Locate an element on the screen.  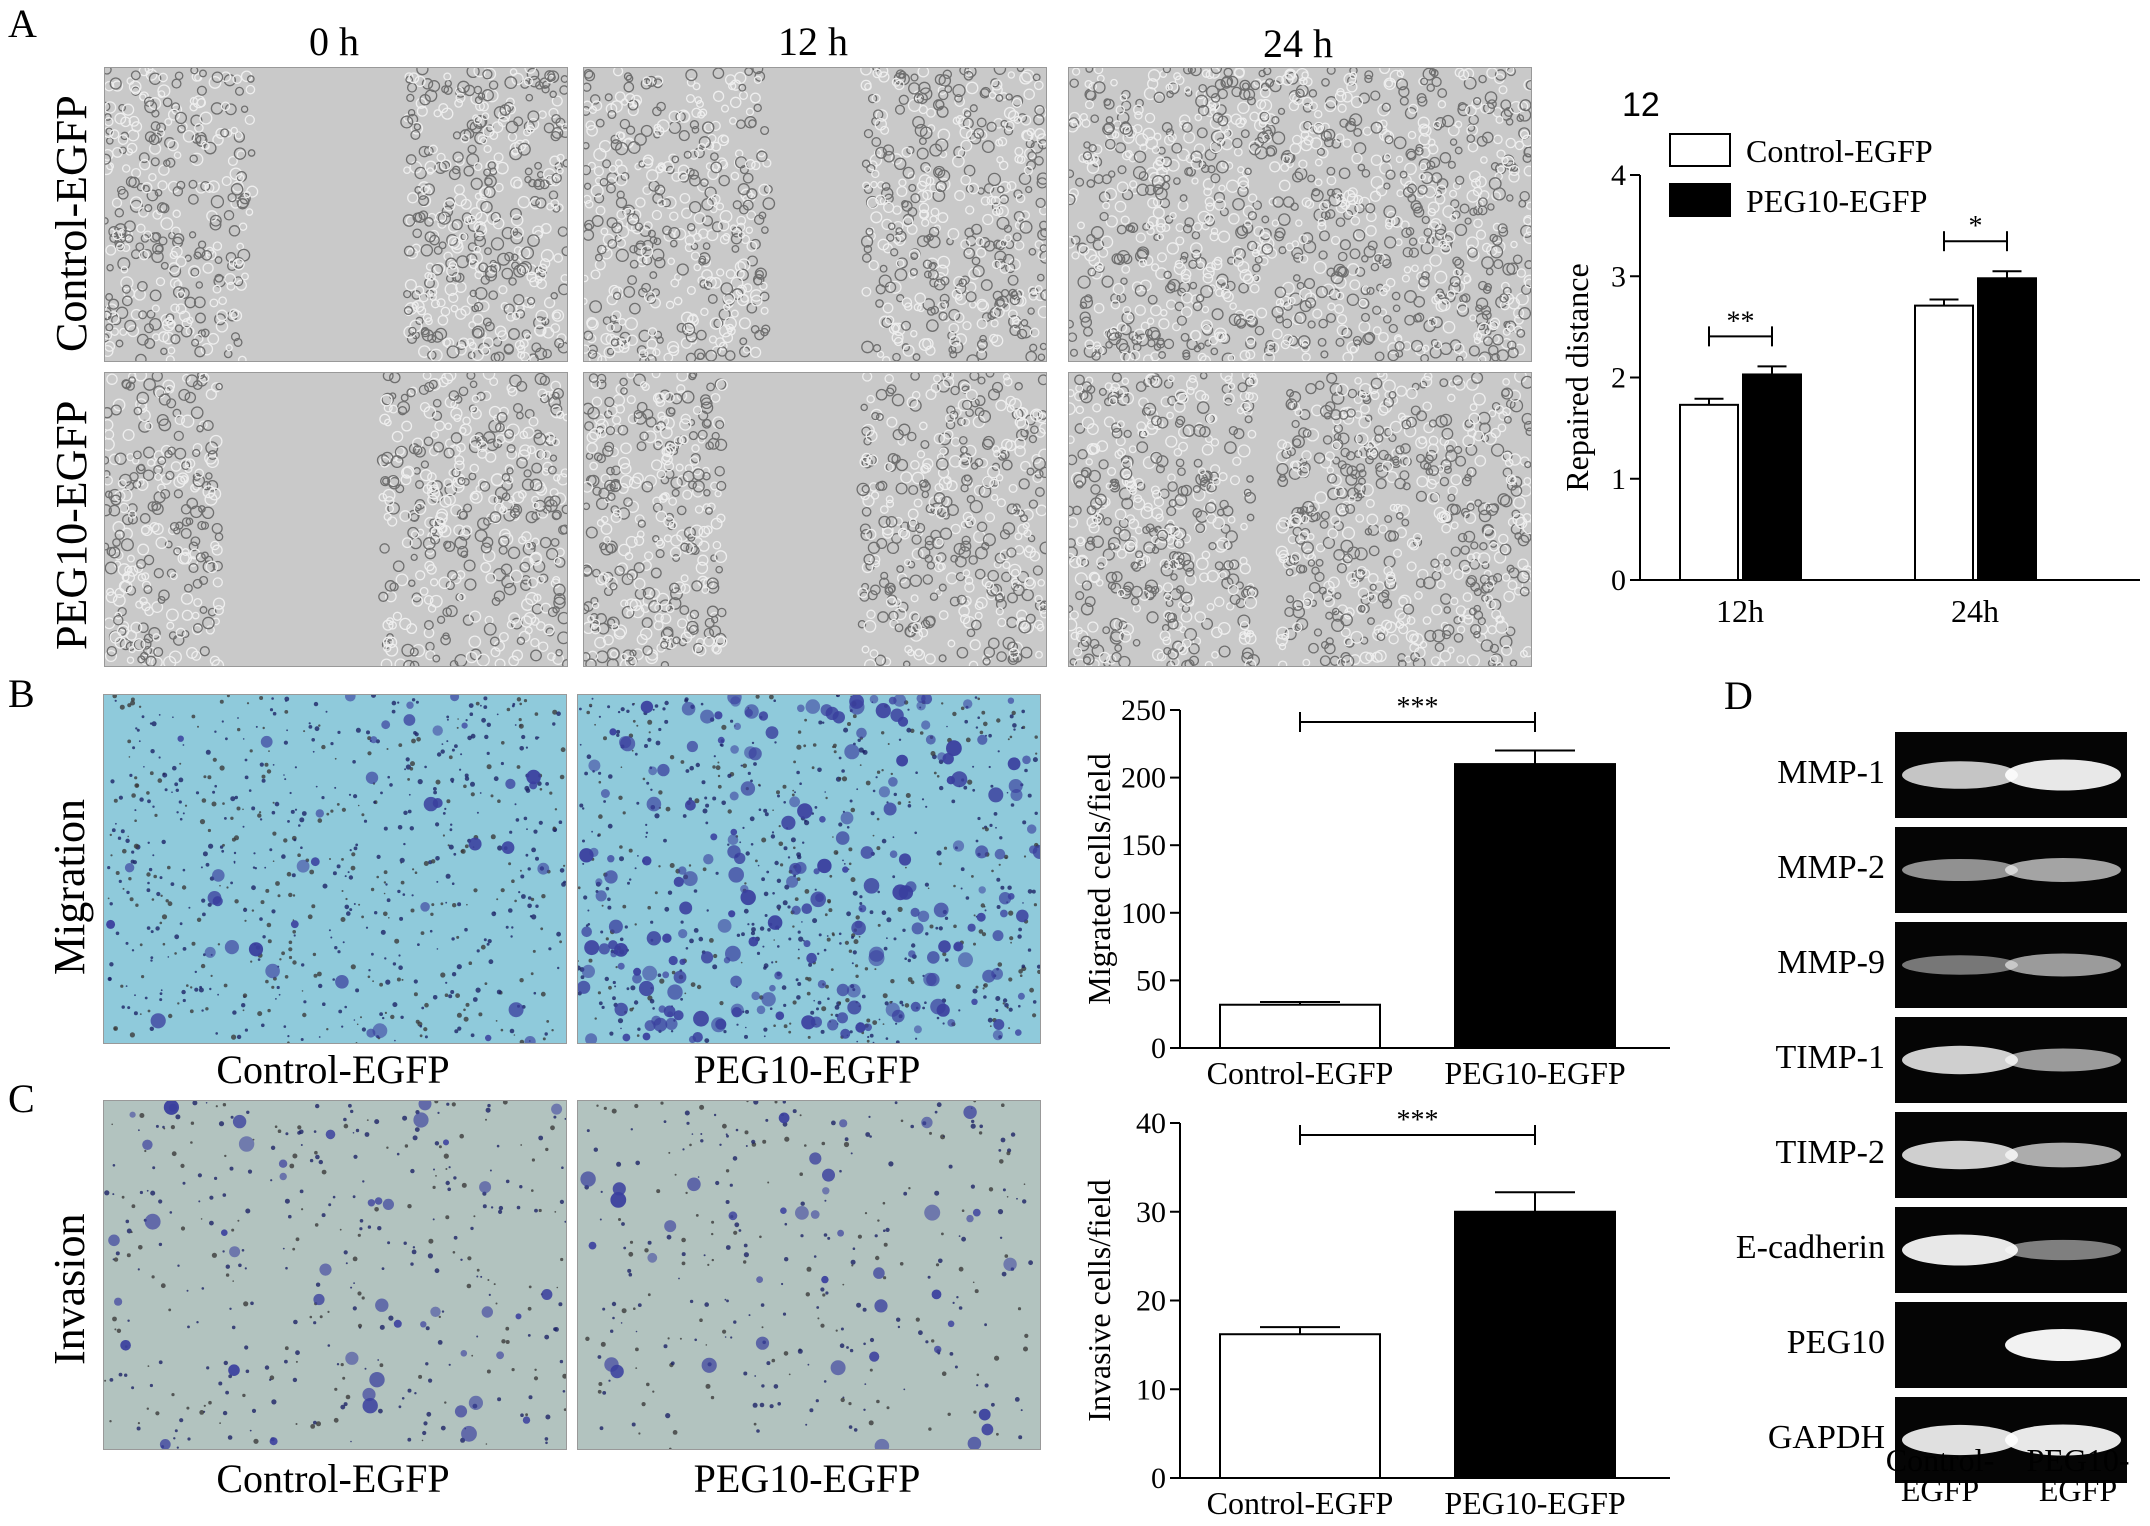
blot-strip-peg10 is located at coordinates (2011, 1345).